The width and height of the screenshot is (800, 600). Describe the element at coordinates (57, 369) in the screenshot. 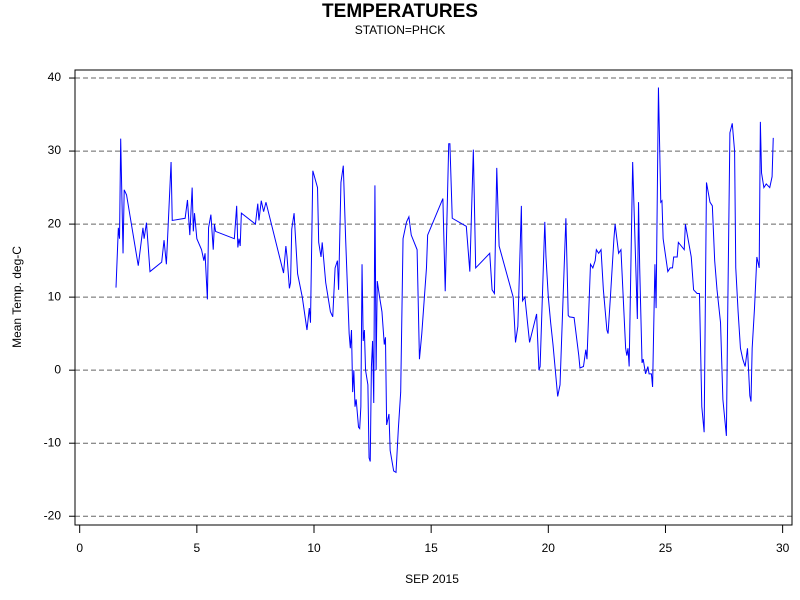

I see `y-tick-label: 0` at that location.